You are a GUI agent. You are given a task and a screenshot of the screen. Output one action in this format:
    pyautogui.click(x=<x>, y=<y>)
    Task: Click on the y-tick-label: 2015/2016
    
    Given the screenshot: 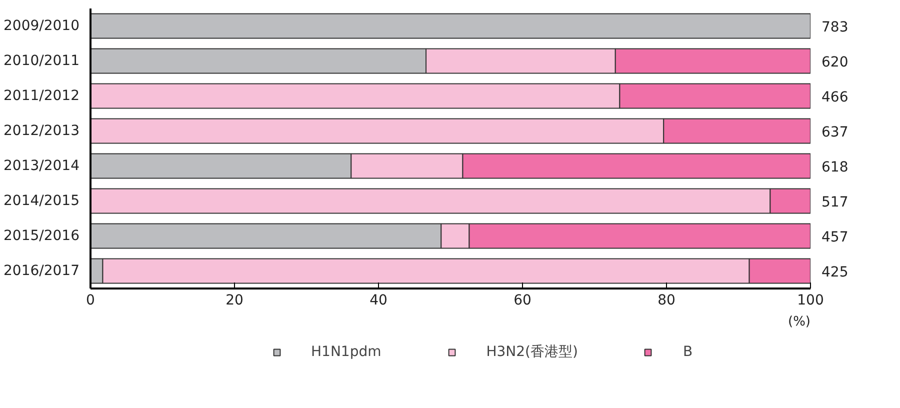 What is the action you would take?
    pyautogui.click(x=42, y=236)
    